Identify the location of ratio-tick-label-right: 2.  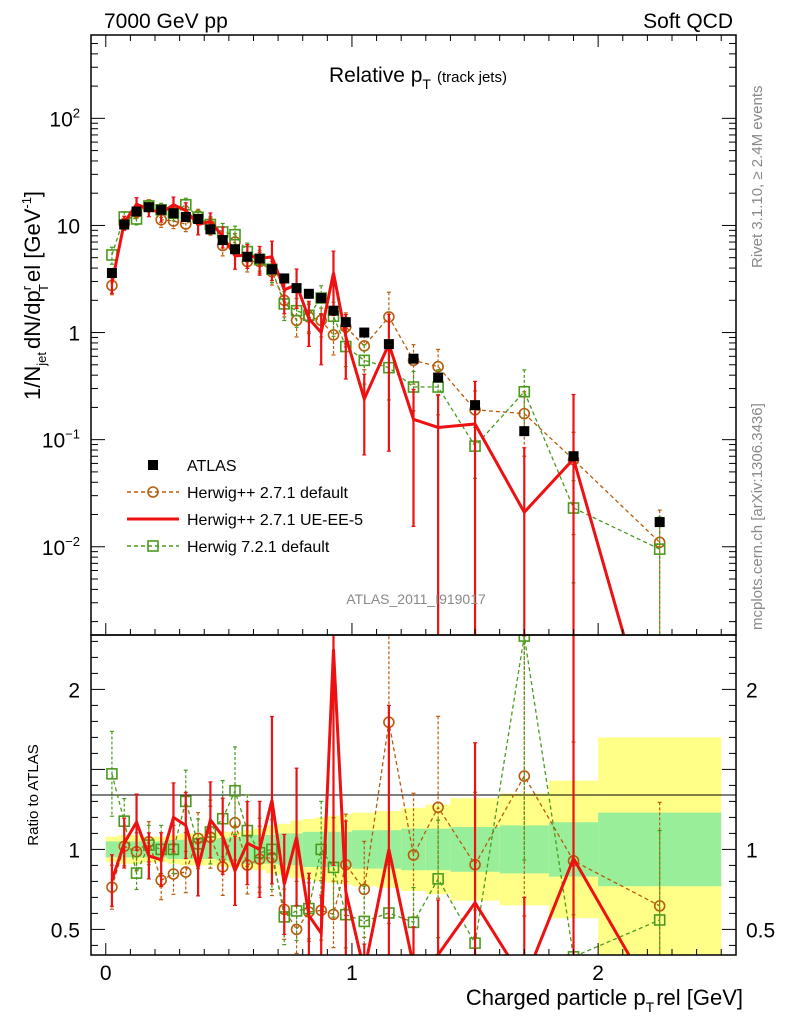
(752, 690).